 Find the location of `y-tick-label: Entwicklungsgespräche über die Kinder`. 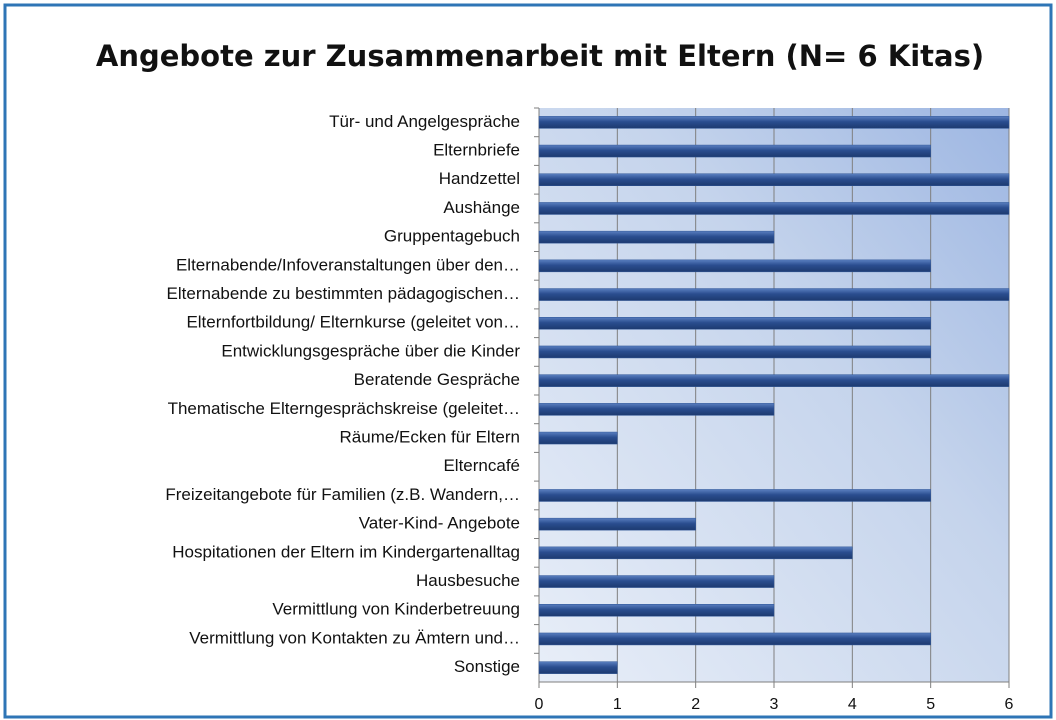

y-tick-label: Entwicklungsgespräche über die Kinder is located at coordinates (370, 350).